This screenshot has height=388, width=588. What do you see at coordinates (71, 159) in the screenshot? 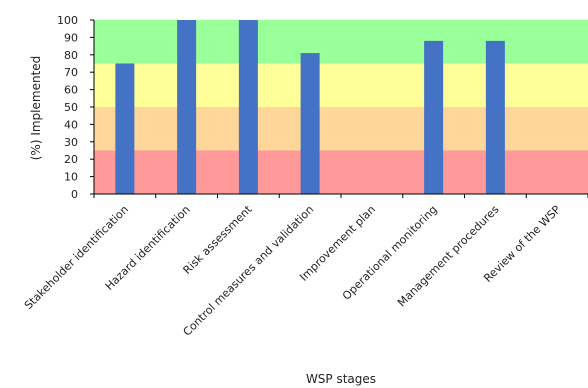
I see `y-tick-label-20: 20` at bounding box center [71, 159].